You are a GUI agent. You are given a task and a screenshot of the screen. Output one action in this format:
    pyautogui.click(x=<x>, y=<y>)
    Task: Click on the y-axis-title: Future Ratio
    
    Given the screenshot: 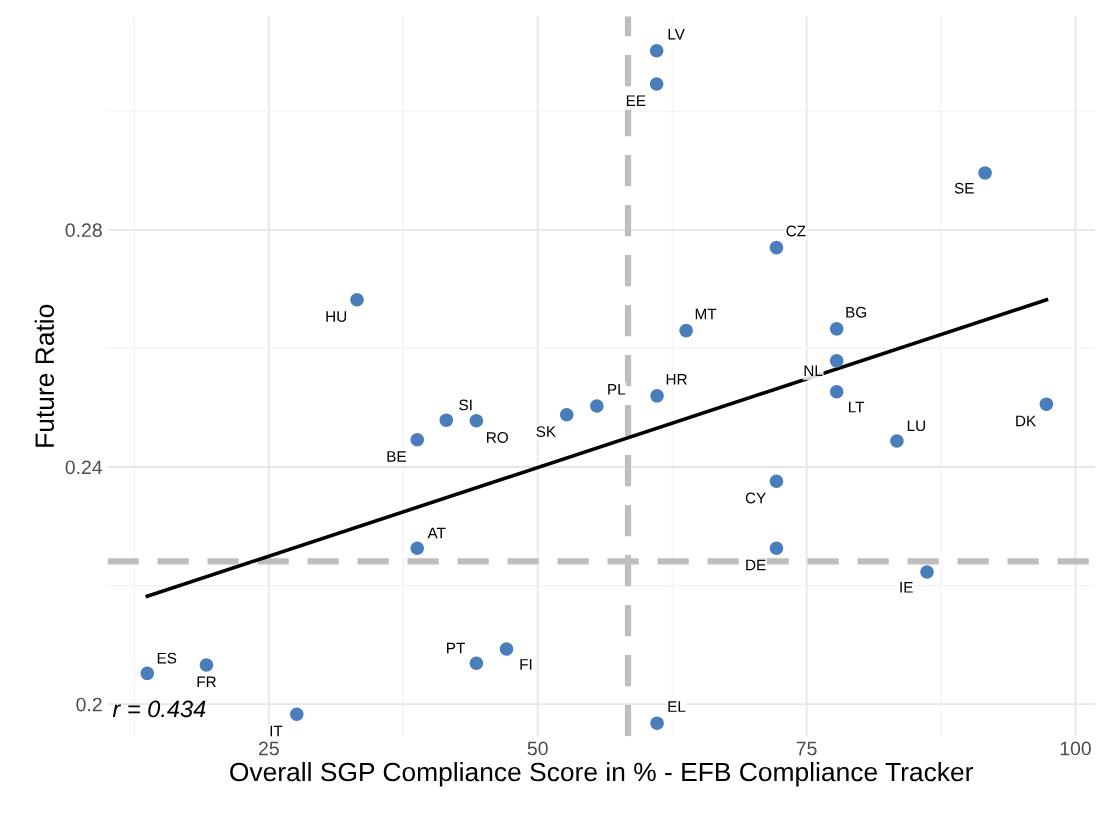 What is the action you would take?
    pyautogui.click(x=44, y=375)
    